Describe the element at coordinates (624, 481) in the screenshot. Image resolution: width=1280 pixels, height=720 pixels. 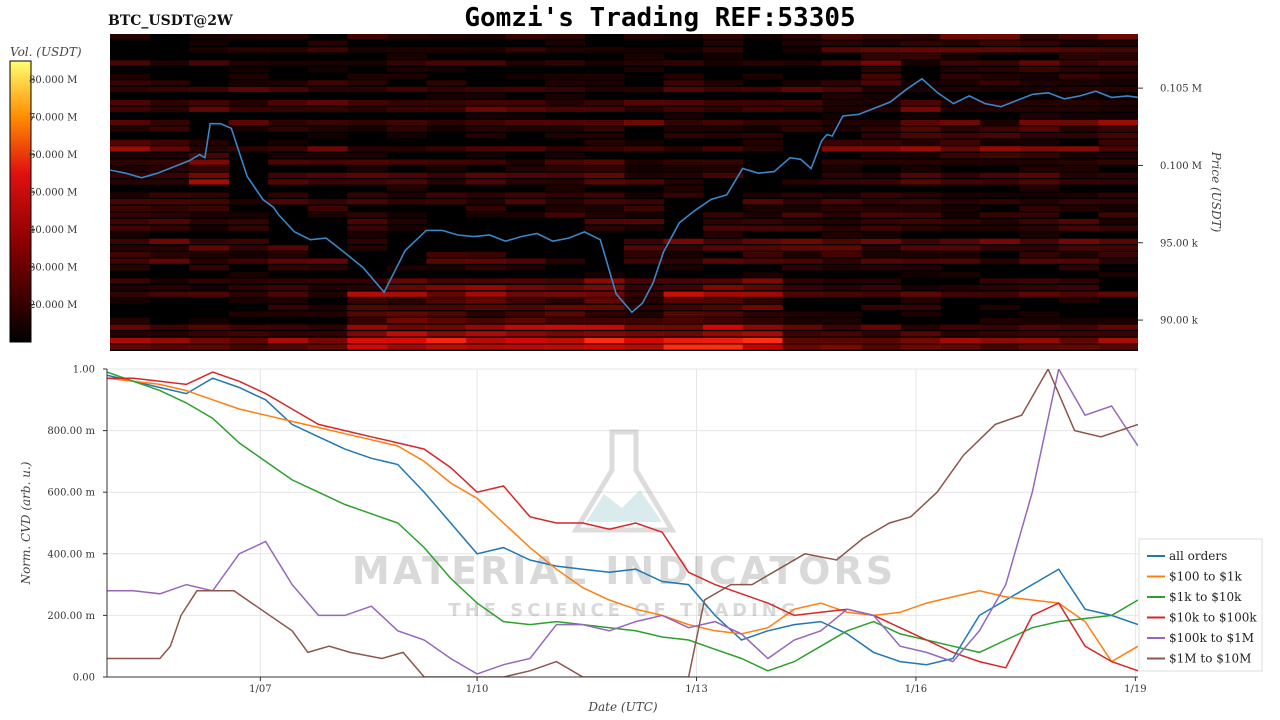
I see `flask-icon` at that location.